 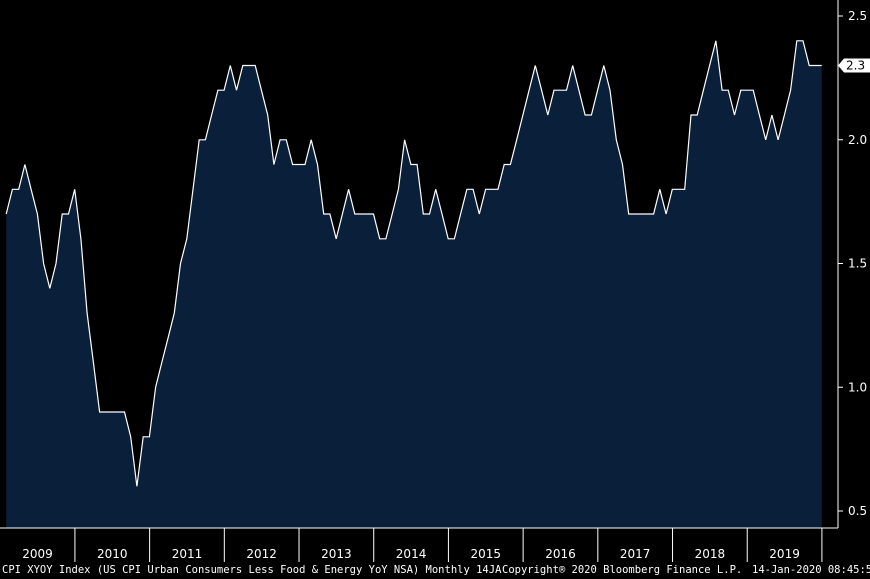 What do you see at coordinates (857, 264) in the screenshot?
I see `y-tick-label: 1.5` at bounding box center [857, 264].